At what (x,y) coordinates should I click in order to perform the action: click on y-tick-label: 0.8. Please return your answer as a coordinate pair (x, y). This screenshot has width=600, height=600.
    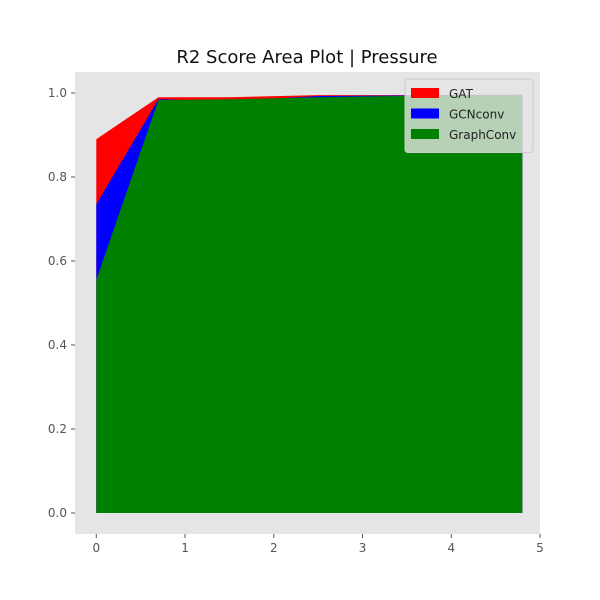
    Looking at the image, I should click on (57, 177).